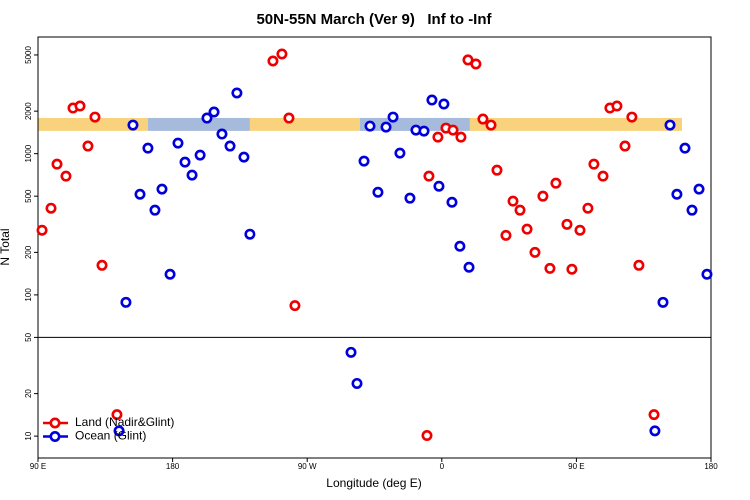 This screenshot has width=750, height=500. Describe the element at coordinates (28, 336) in the screenshot. I see `y-tick-label: 50` at that location.